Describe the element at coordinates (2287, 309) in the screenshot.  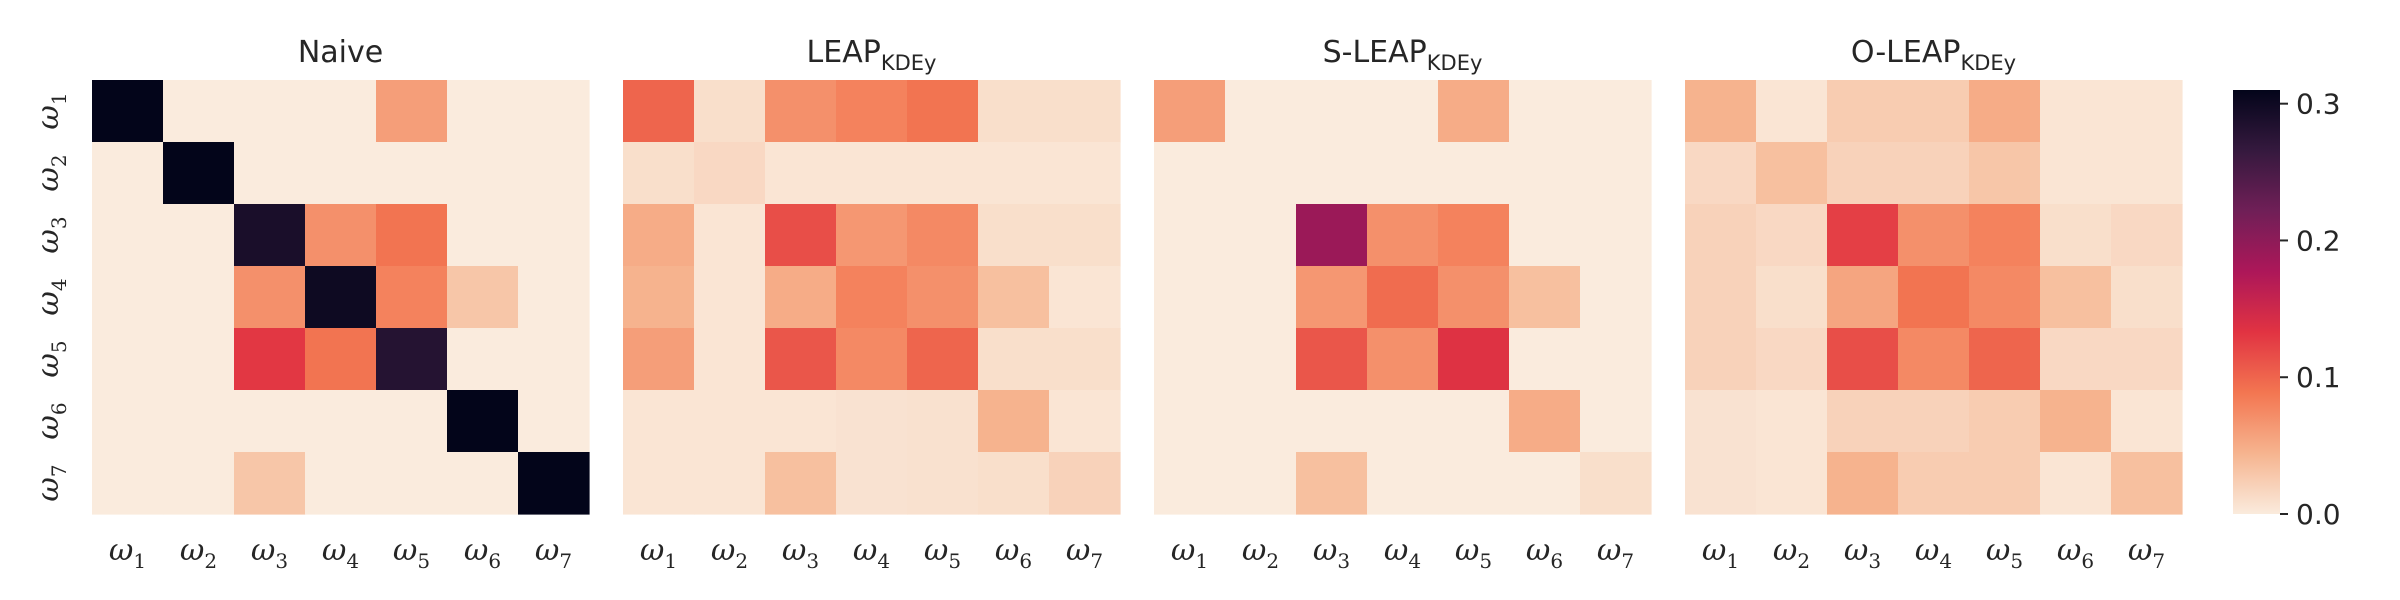
I see `colorbar: 0.0 0.1 0.2 0.3` at that location.